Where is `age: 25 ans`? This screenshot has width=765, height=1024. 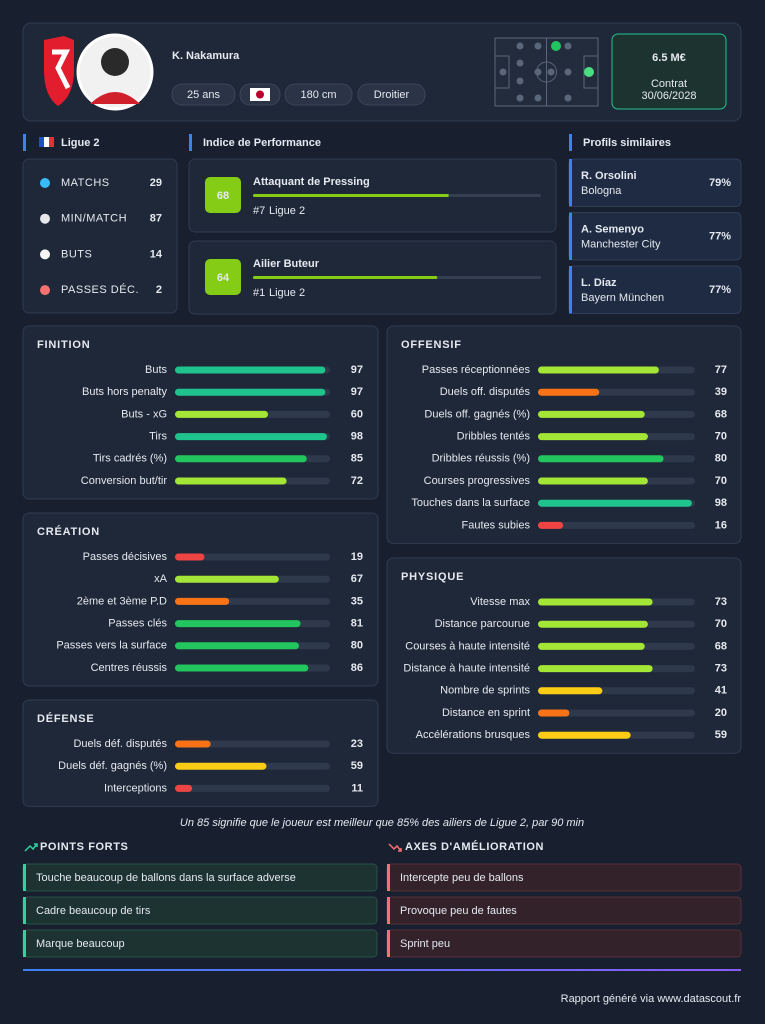
age: 25 ans is located at coordinates (204, 95).